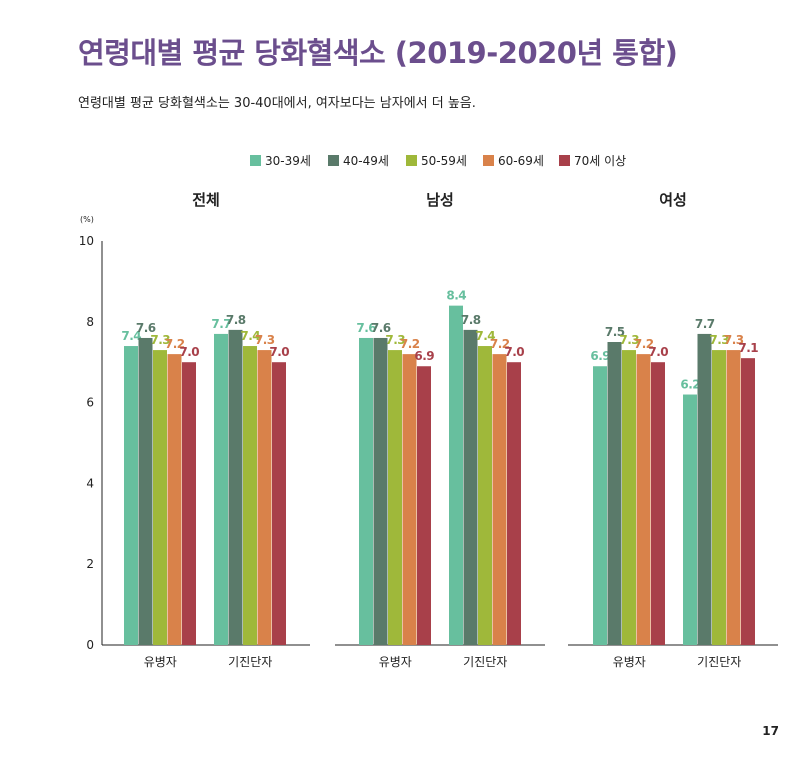 This screenshot has height=758, width=809. I want to click on bar-value-label: 8.4, so click(456, 296).